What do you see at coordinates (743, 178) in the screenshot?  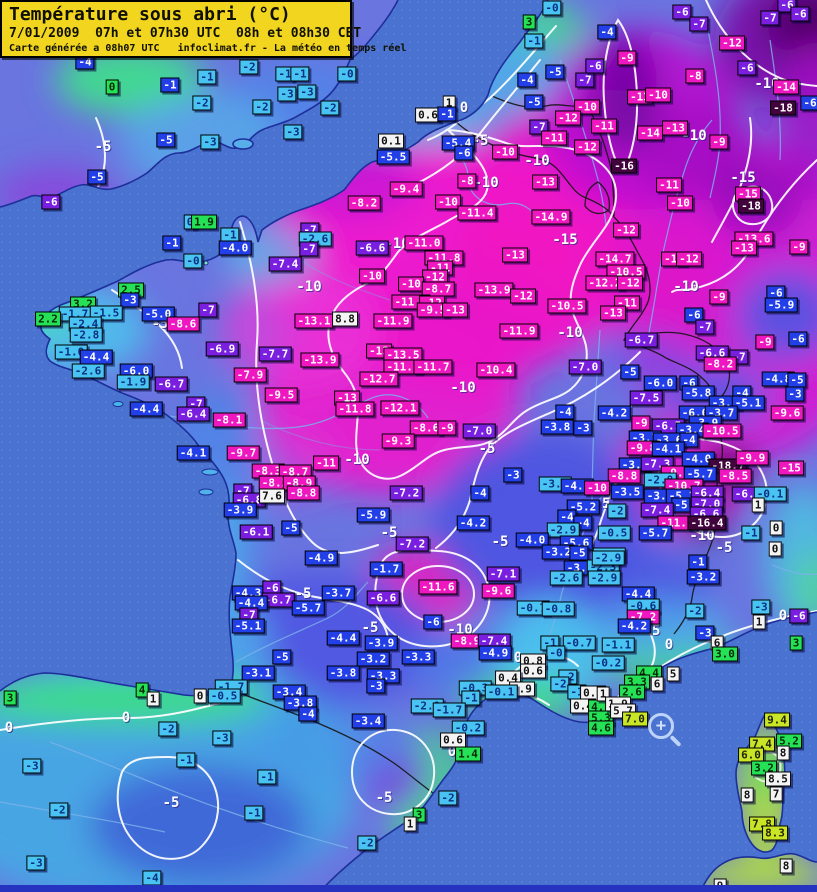 I see `contour-label: -15` at bounding box center [743, 178].